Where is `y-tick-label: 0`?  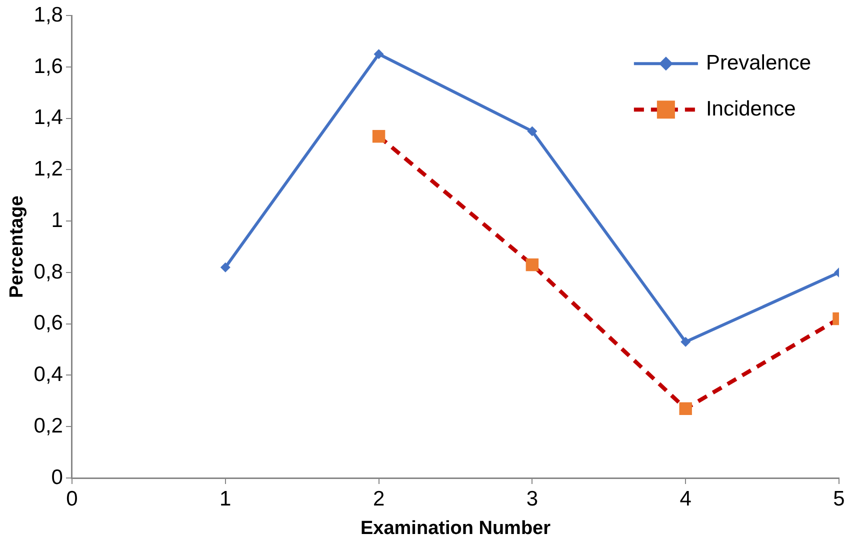 y-tick-label: 0 is located at coordinates (57, 477).